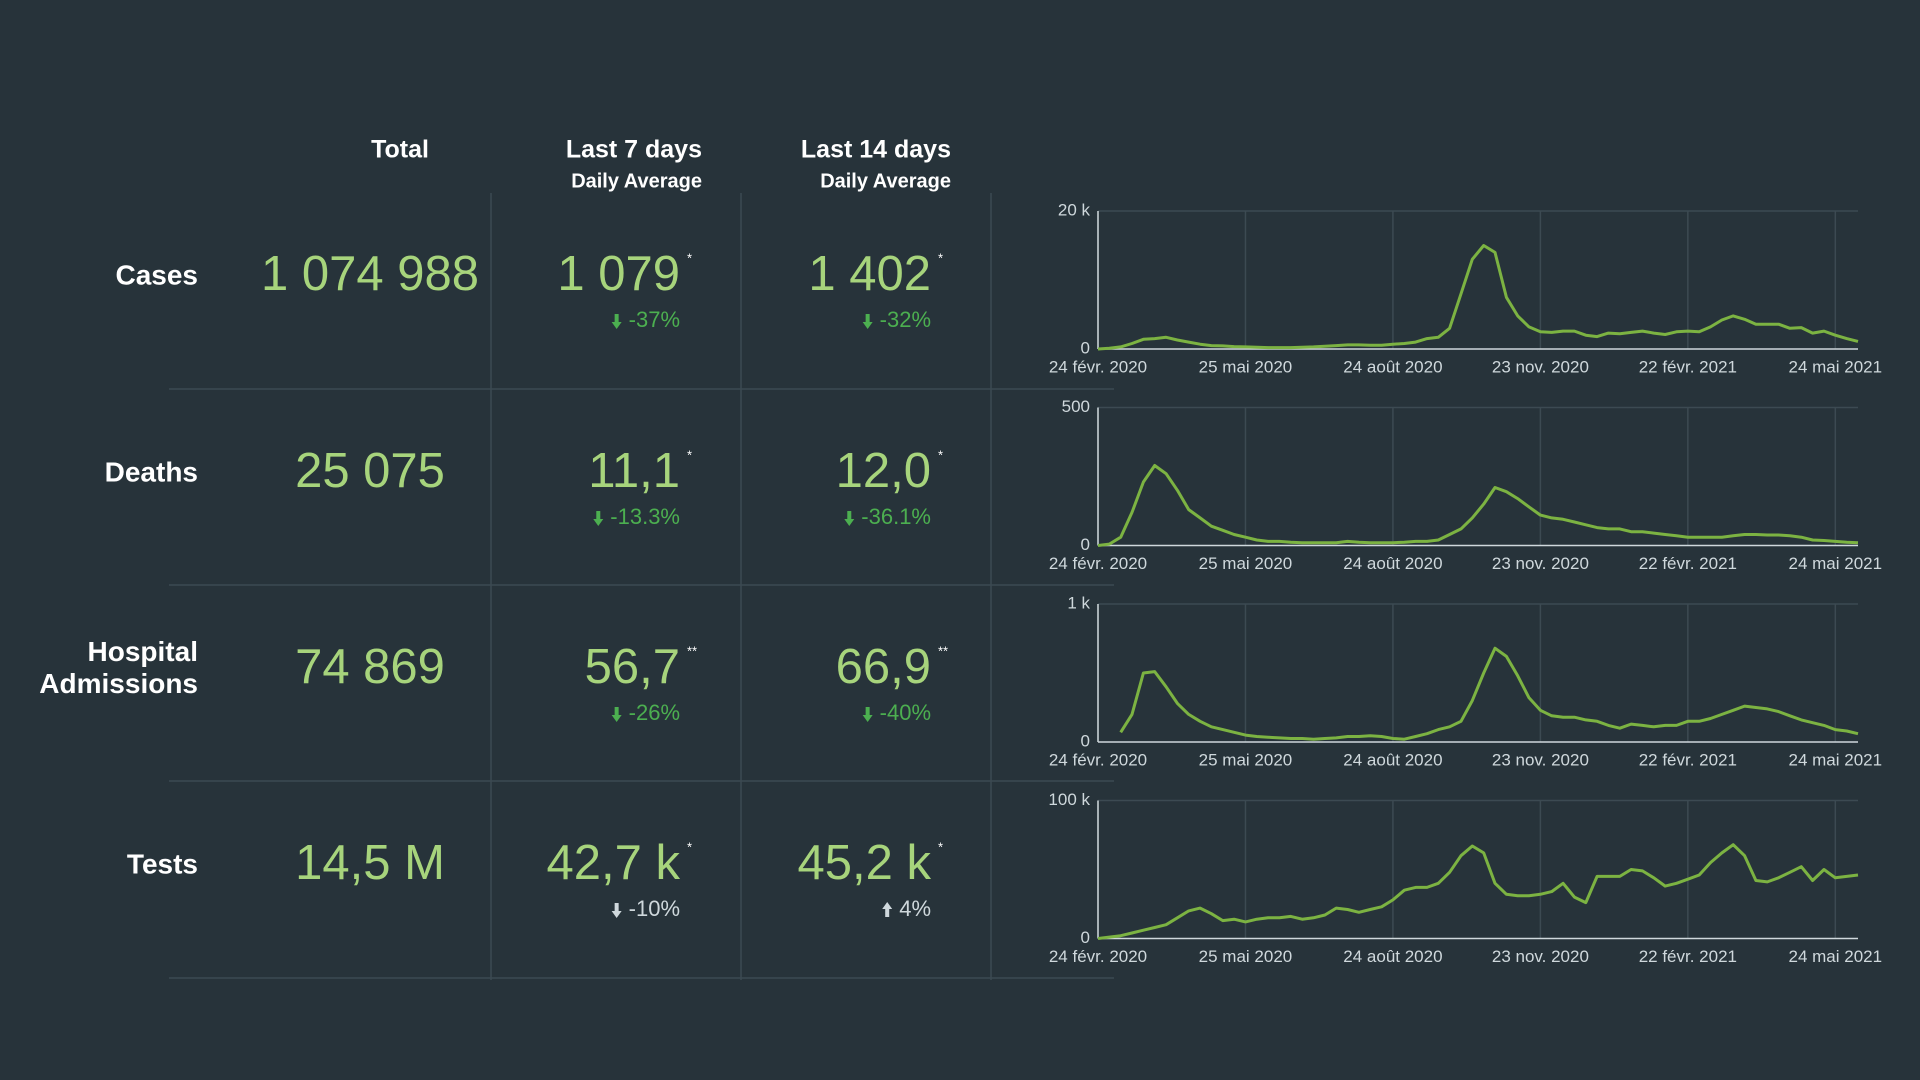 This screenshot has width=1920, height=1080. What do you see at coordinates (905, 319) in the screenshot?
I see `change-value: -32%` at bounding box center [905, 319].